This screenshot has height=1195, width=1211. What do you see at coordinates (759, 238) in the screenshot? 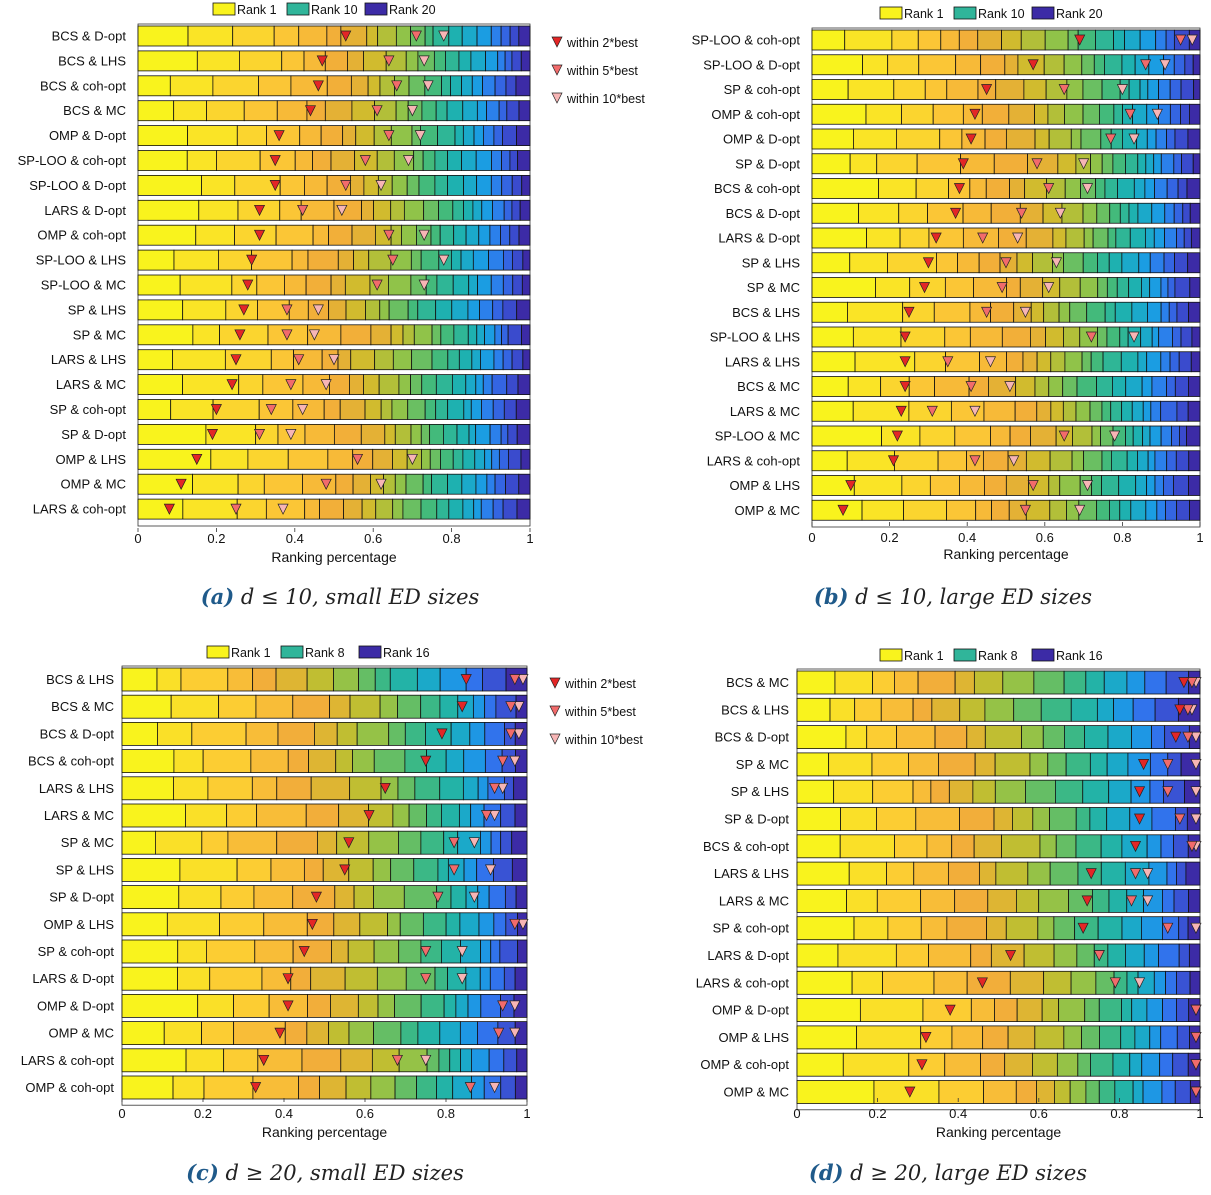
I see `category-label: LARS & D-opt` at bounding box center [759, 238].